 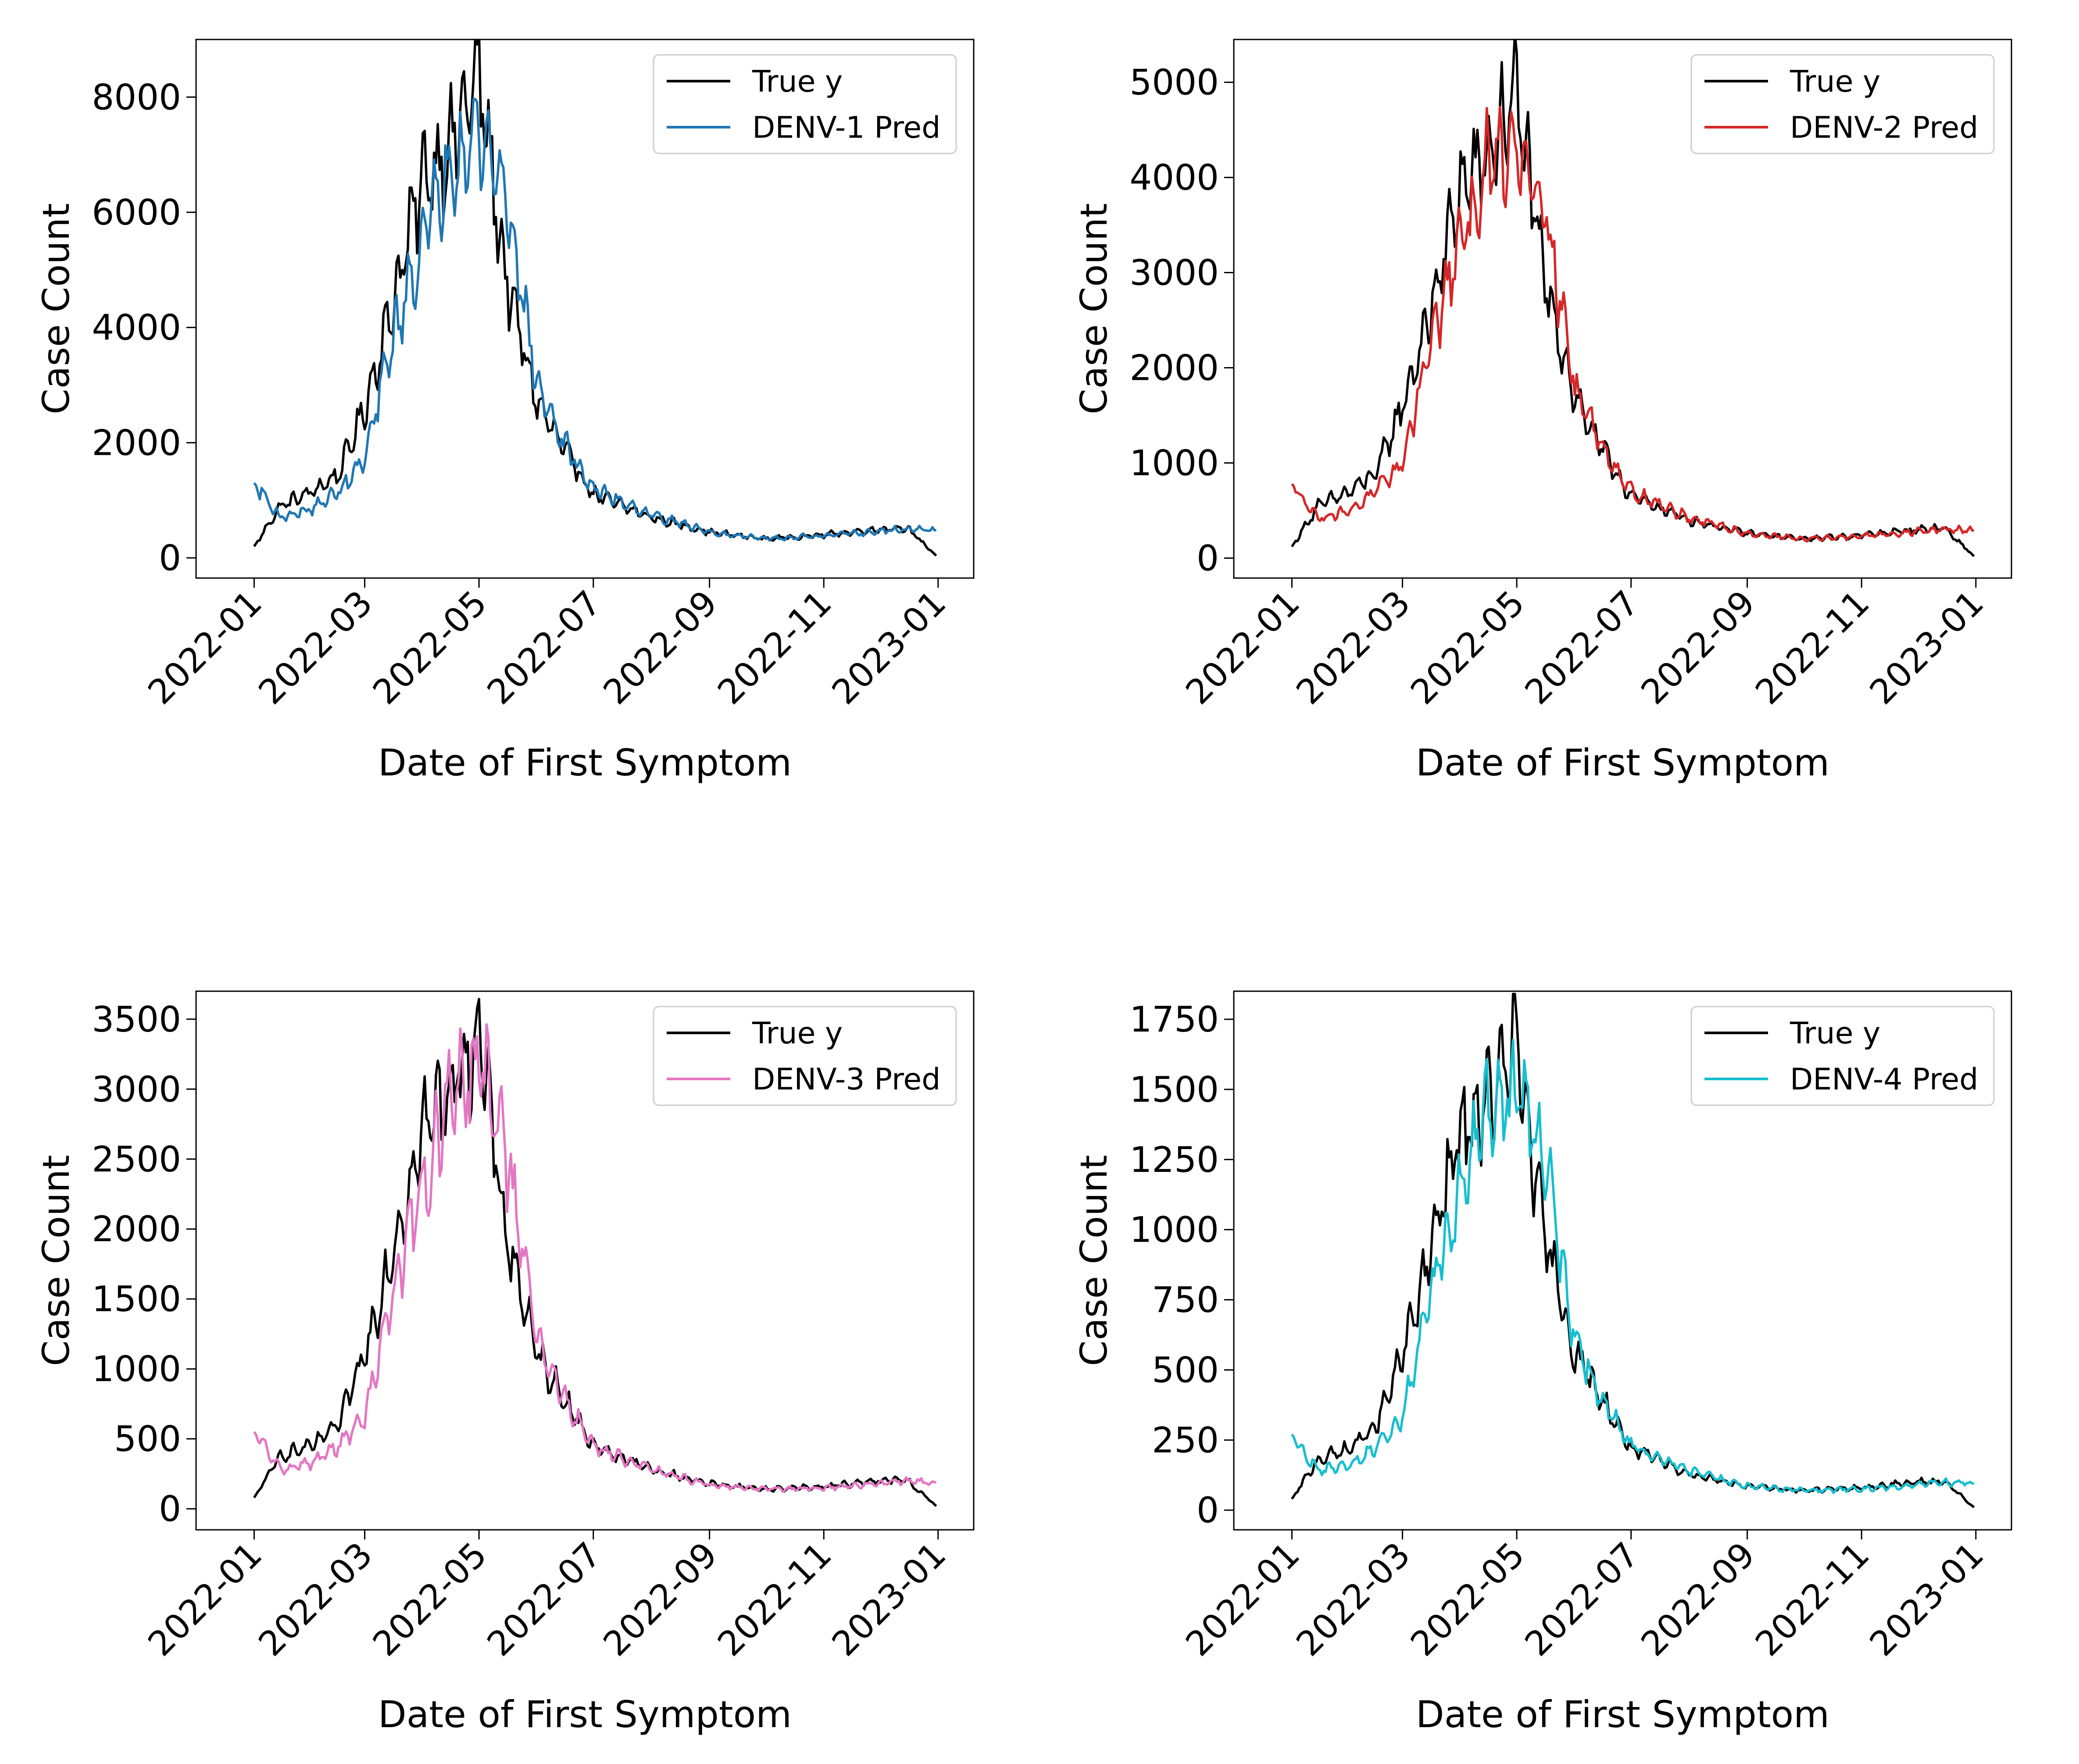 What do you see at coordinates (137, 97) in the screenshot?
I see `y-tick-label: 8000` at bounding box center [137, 97].